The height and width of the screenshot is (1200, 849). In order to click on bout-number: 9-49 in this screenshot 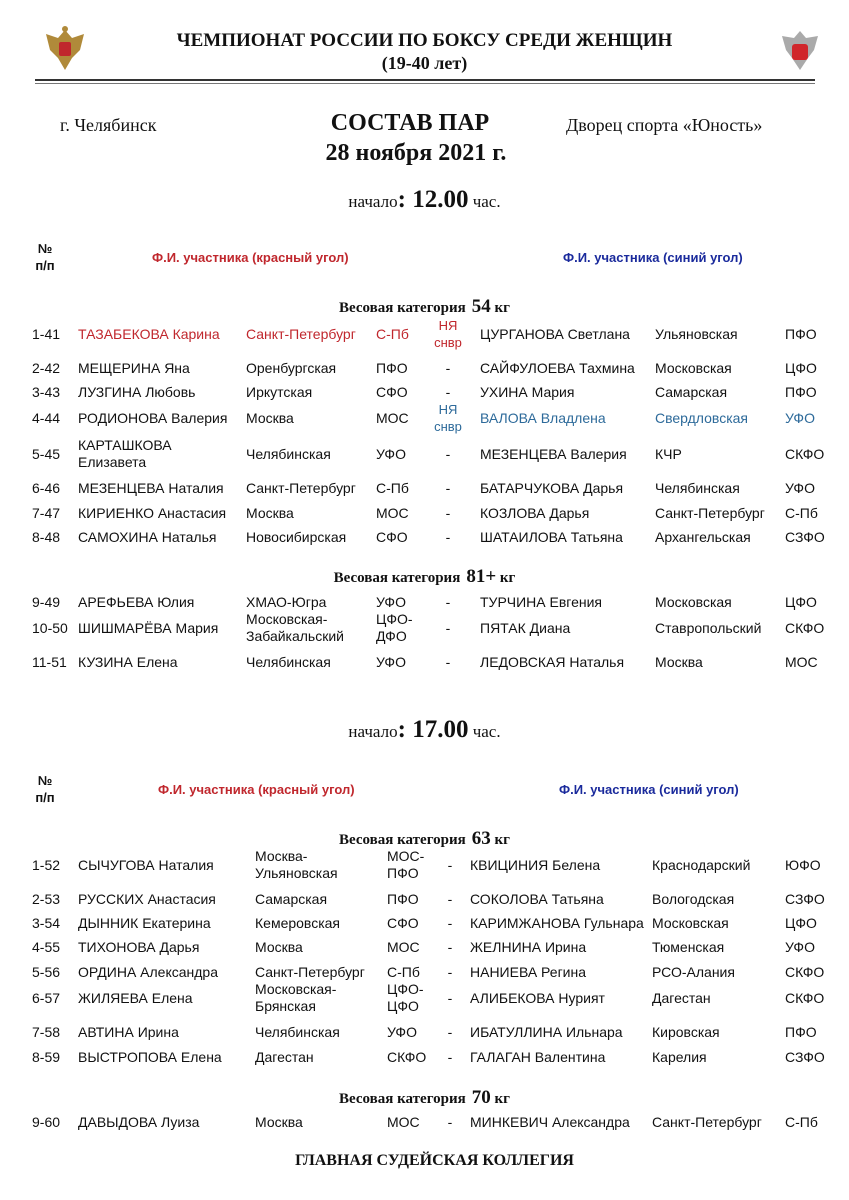, I will do `click(46, 601)`.